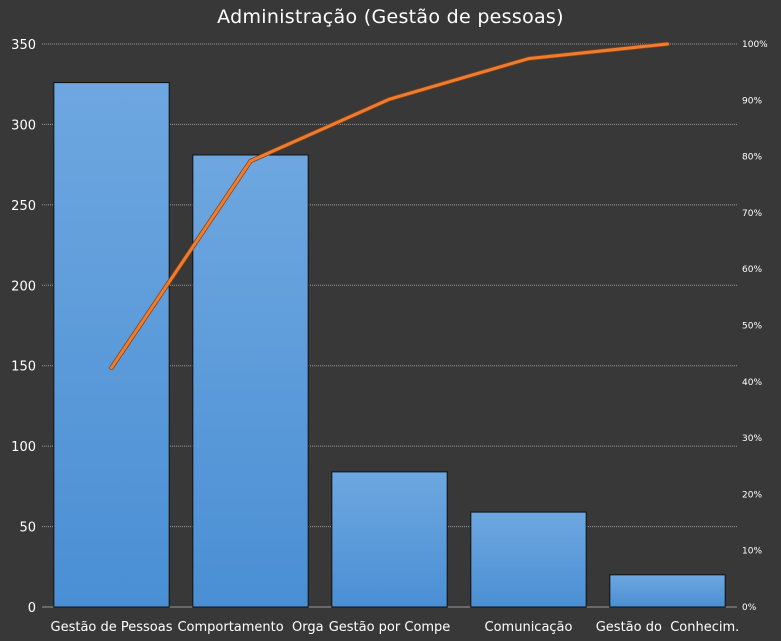 The image size is (781, 641). I want to click on left-axis: 0 50 100 150 200 250 300 350, so click(23, 327).